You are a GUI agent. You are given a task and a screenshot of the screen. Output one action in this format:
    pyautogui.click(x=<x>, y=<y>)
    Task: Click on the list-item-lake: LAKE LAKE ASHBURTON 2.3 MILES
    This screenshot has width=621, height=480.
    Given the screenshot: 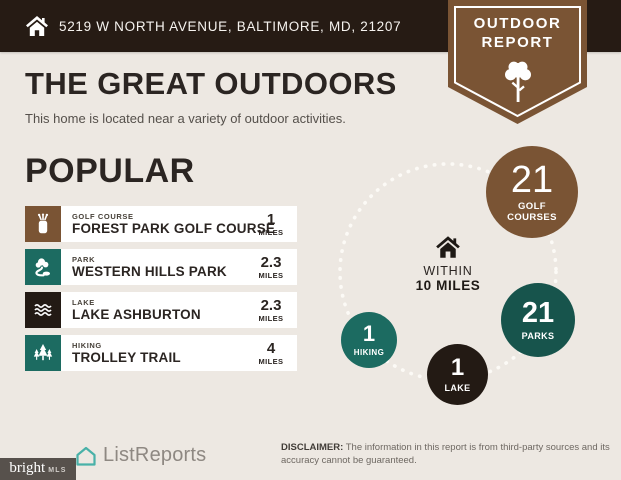 What is the action you would take?
    pyautogui.click(x=161, y=310)
    